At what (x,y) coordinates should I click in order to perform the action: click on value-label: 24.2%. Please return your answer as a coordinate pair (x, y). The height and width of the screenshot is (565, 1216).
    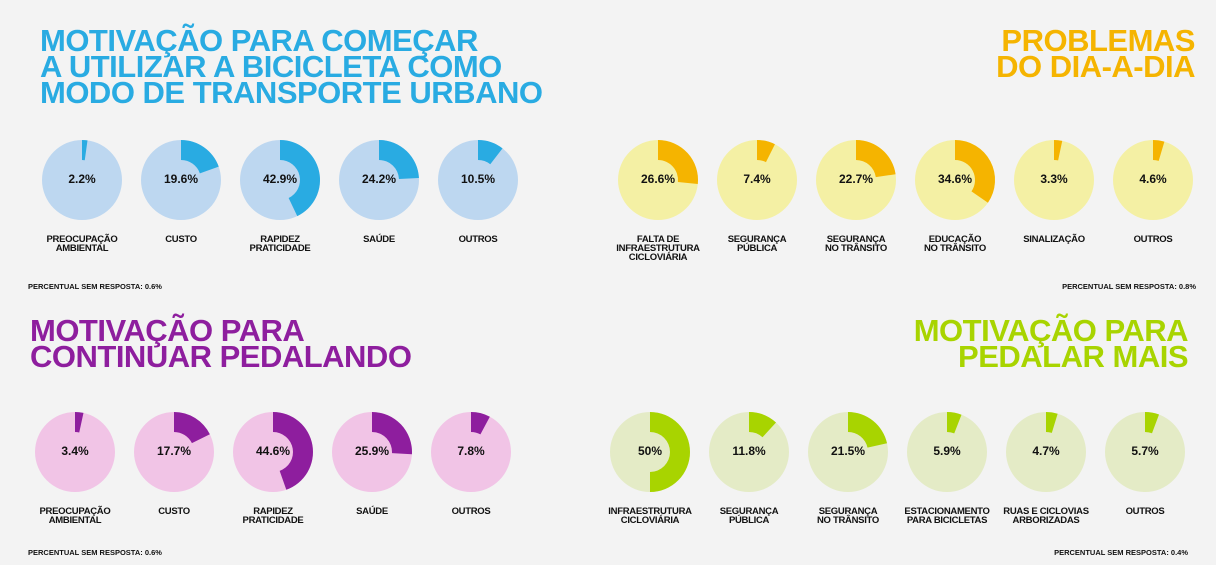
    Looking at the image, I should click on (379, 179).